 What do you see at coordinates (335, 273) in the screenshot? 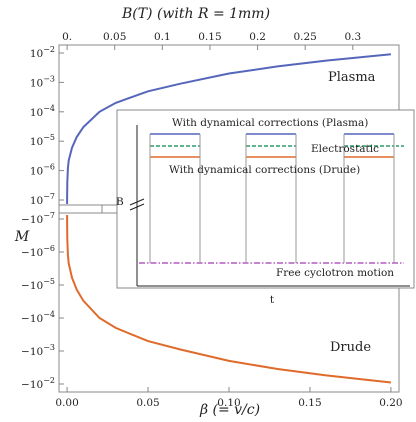
I see `inset-label-free: Free cyclotron motion` at bounding box center [335, 273].